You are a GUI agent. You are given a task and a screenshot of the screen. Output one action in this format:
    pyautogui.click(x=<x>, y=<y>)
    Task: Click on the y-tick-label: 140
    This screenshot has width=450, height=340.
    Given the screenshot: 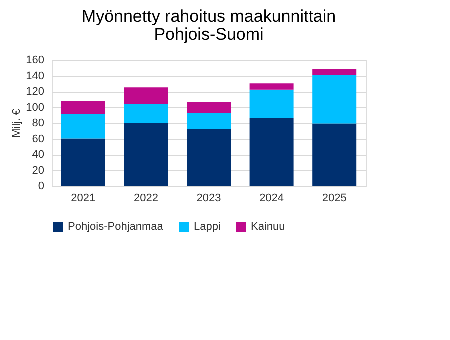 What is the action you would take?
    pyautogui.click(x=35, y=76)
    